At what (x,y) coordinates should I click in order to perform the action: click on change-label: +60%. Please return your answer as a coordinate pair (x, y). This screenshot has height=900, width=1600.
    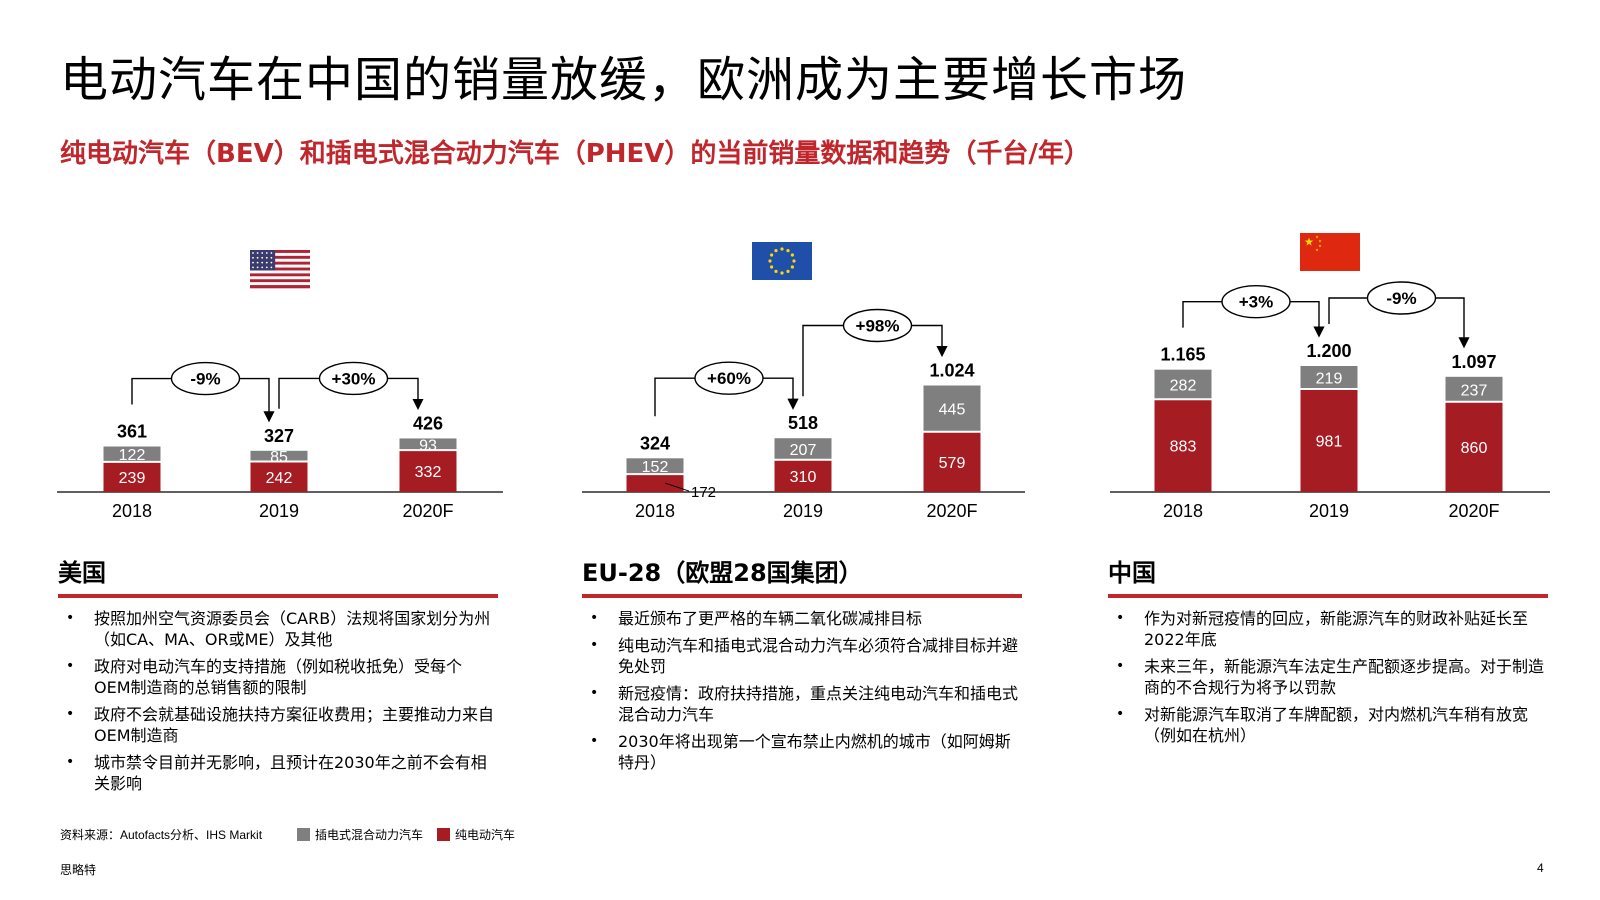
    Looking at the image, I should click on (729, 378).